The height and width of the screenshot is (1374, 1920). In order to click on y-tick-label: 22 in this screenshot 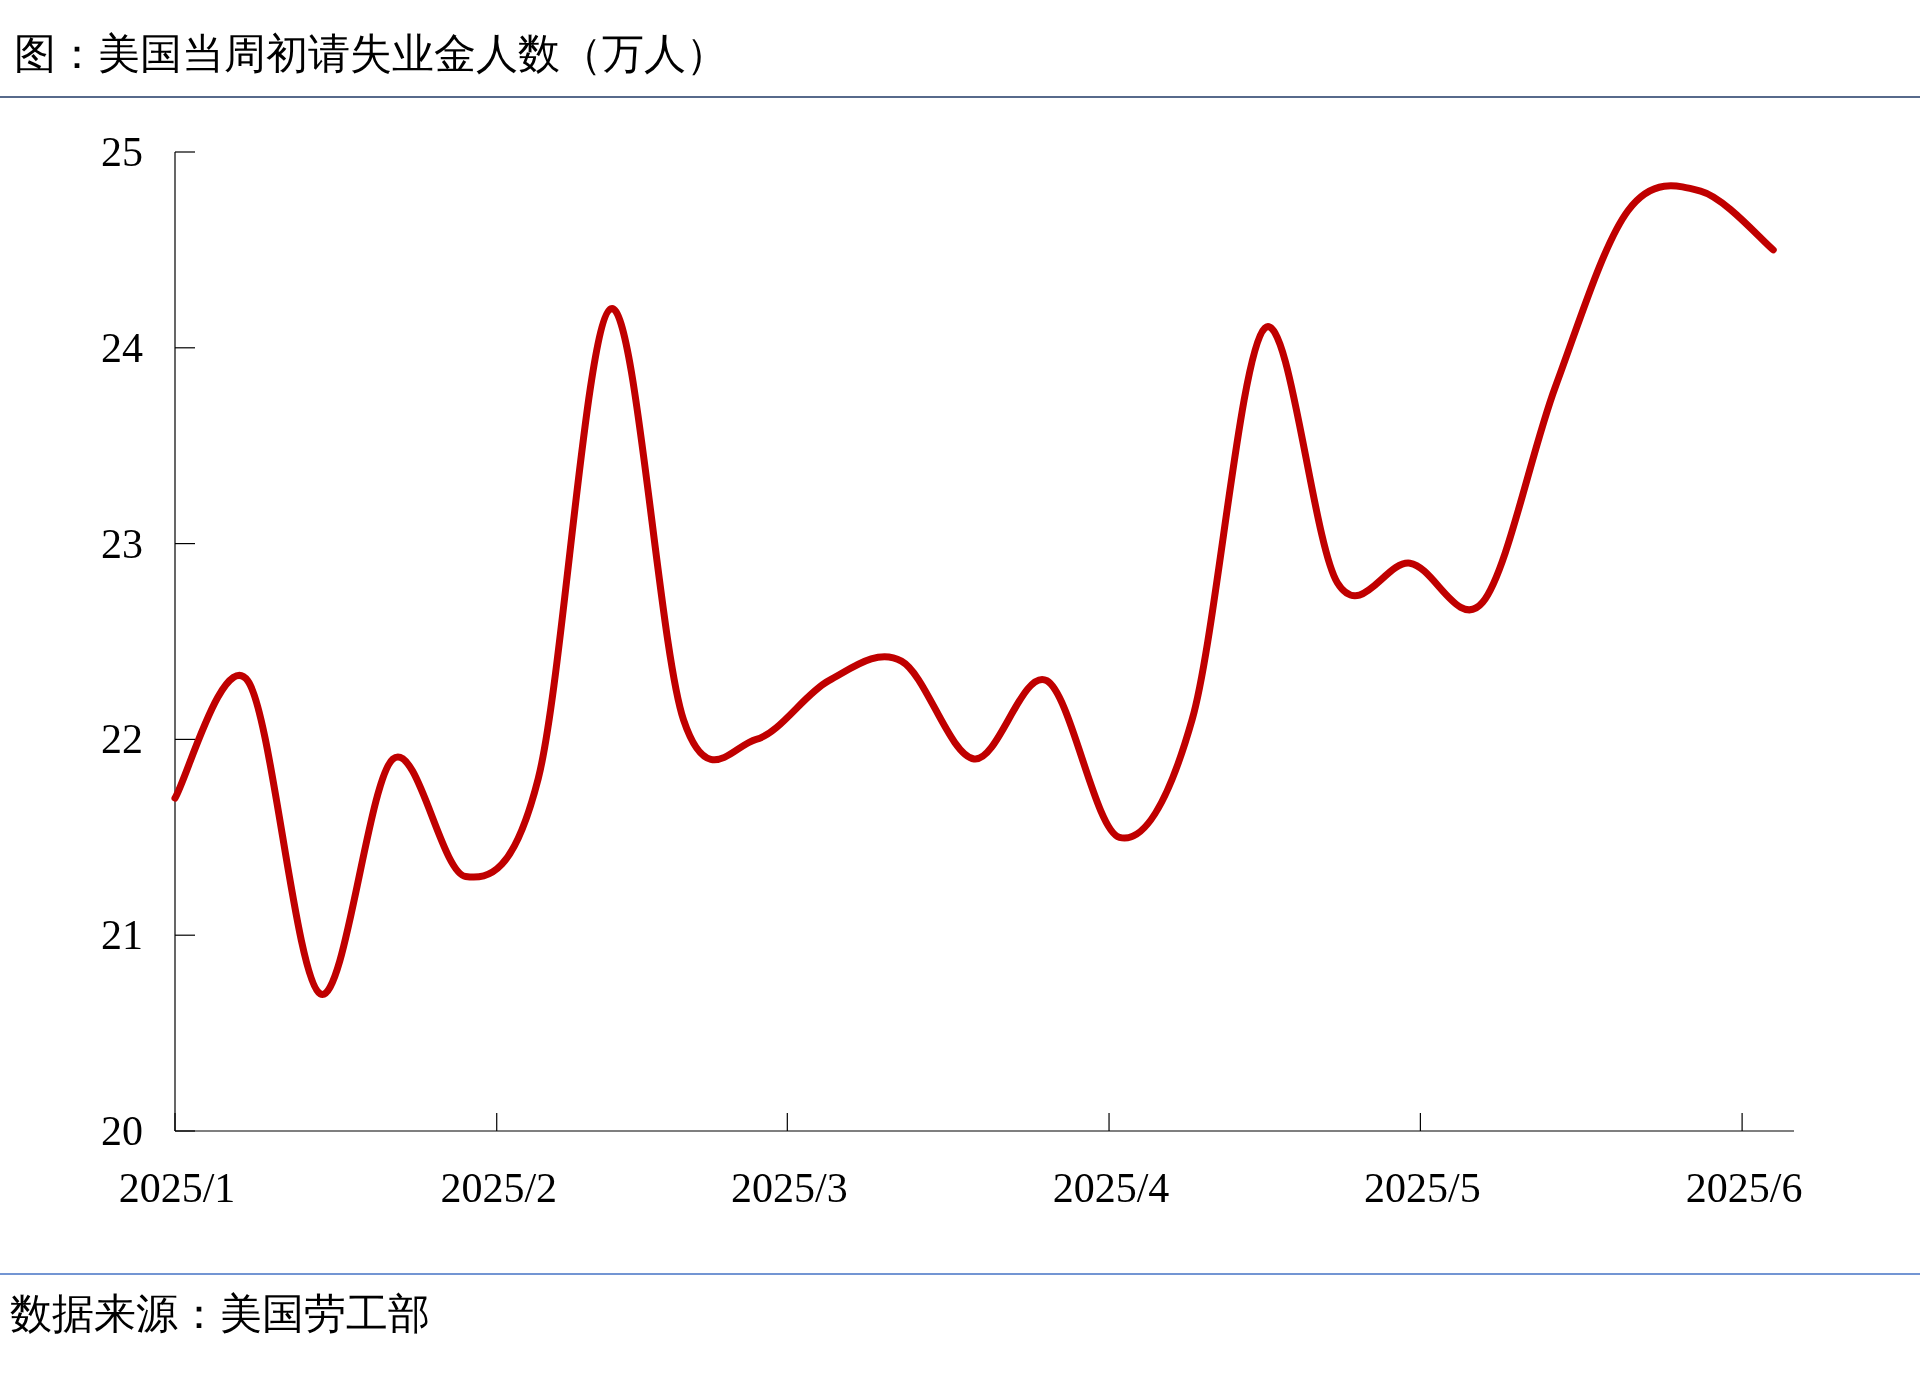, I will do `click(122, 739)`.